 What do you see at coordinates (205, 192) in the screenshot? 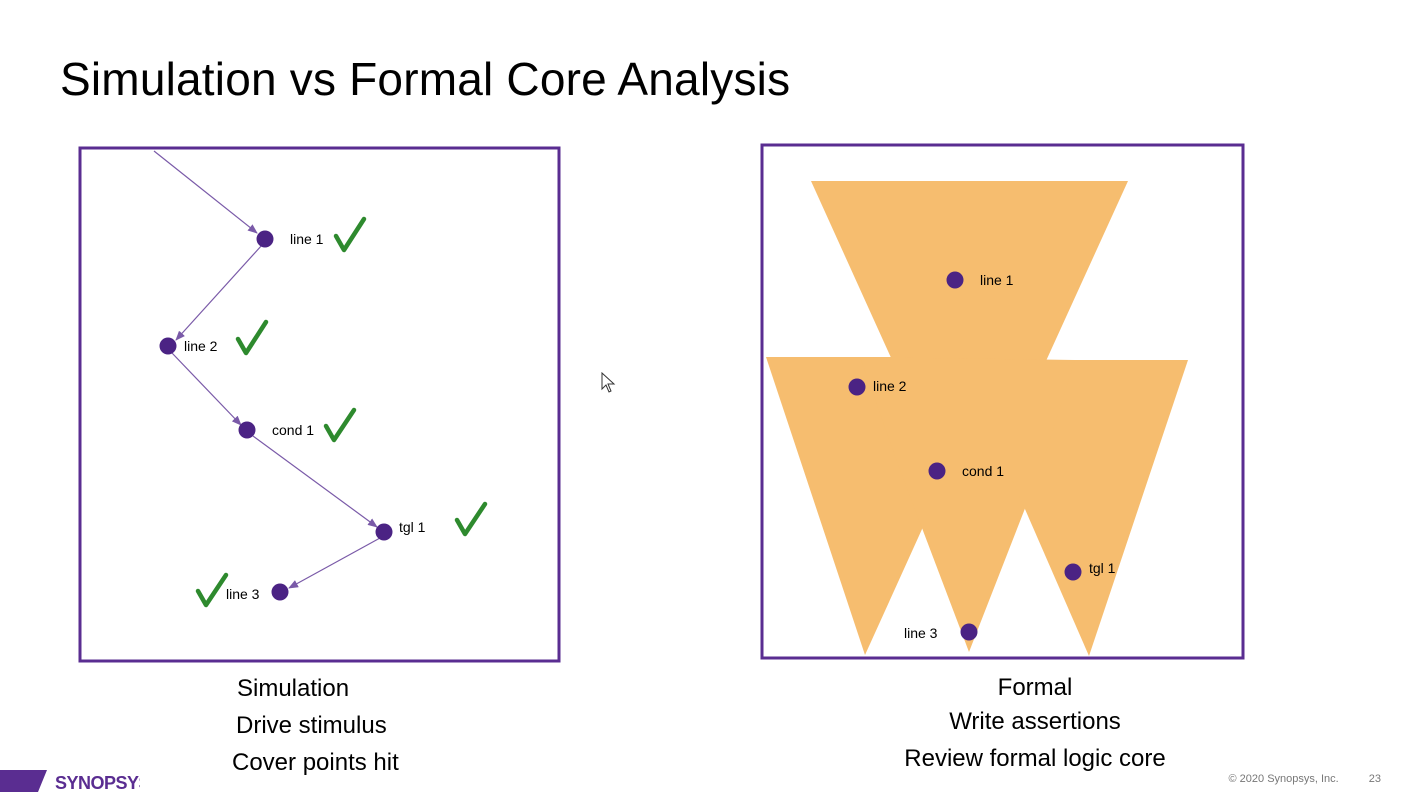
I see `stimulus-arrow-entry` at bounding box center [205, 192].